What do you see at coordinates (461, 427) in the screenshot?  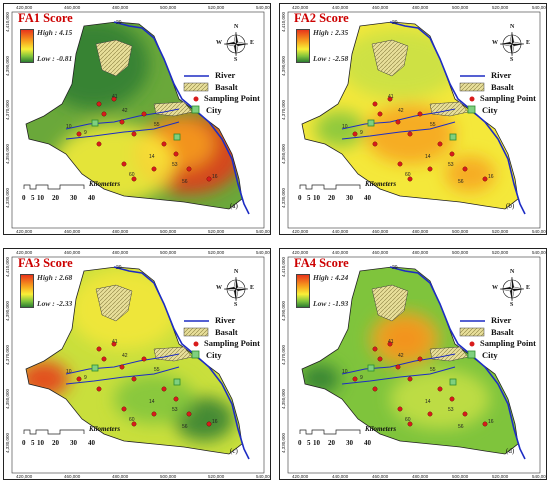 I see `station-label: 56` at bounding box center [461, 427].